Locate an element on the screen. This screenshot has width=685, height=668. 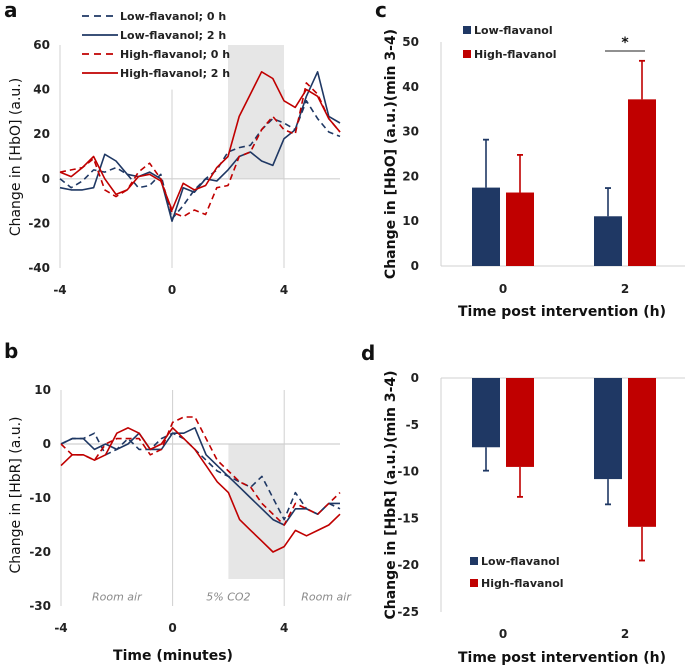
y-tick-label: -5 is located at coordinates (412, 425).